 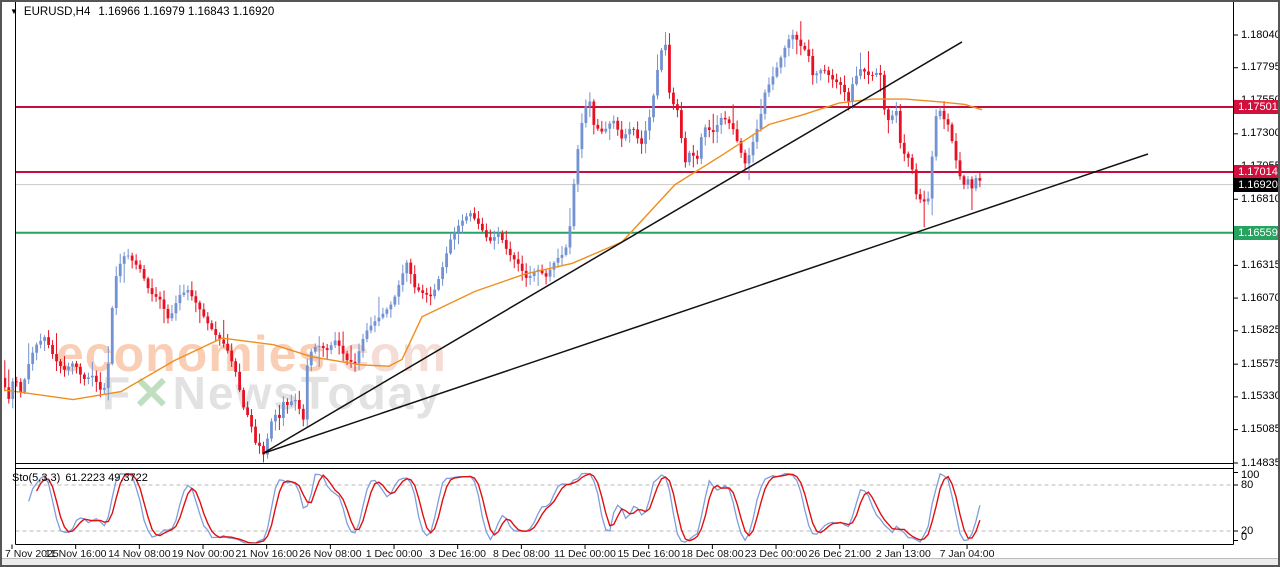 What do you see at coordinates (330, 554) in the screenshot?
I see `time-tick-label: 26 Nov 08:00` at bounding box center [330, 554].